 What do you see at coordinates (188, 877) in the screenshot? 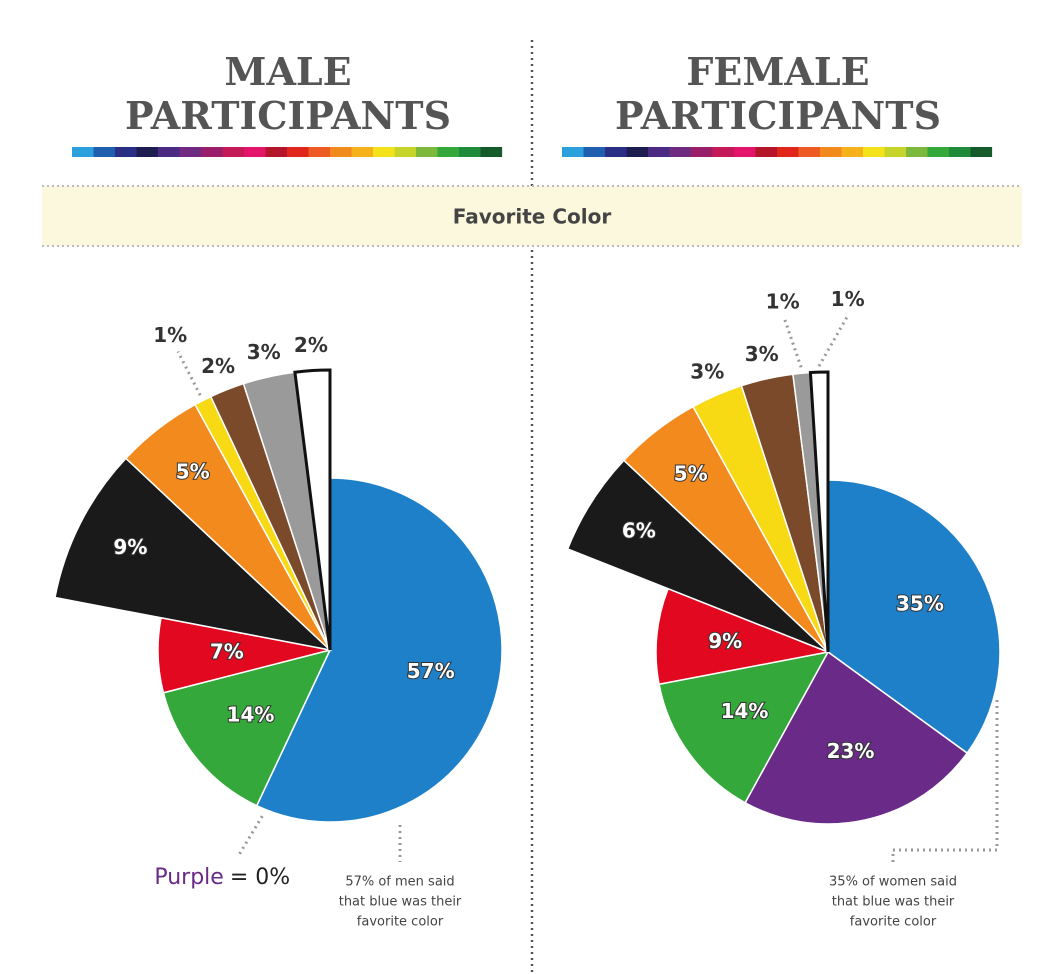
I see `category-label: Purple` at bounding box center [188, 877].